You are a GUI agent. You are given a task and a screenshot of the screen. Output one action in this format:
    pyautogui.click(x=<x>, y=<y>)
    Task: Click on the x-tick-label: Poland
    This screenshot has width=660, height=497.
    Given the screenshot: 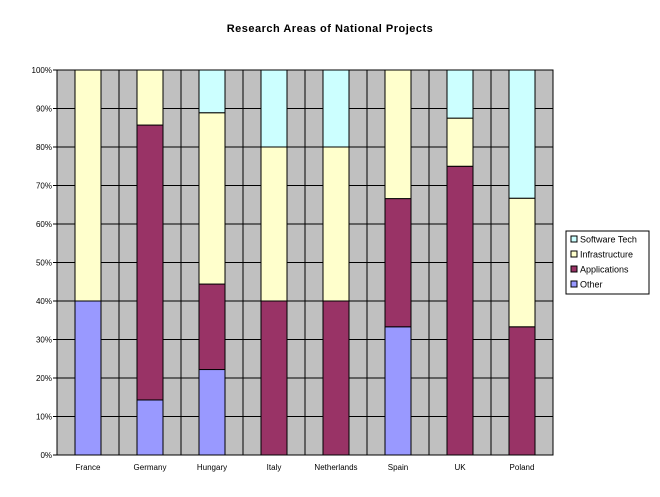 What is the action you would take?
    pyautogui.click(x=522, y=467)
    